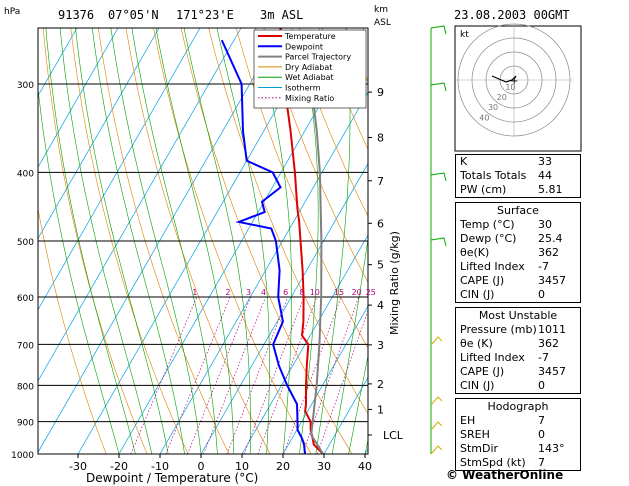 This screenshot has width=629, height=486. I want to click on index-row: StmSpd (kt) 7, so click(518, 463).